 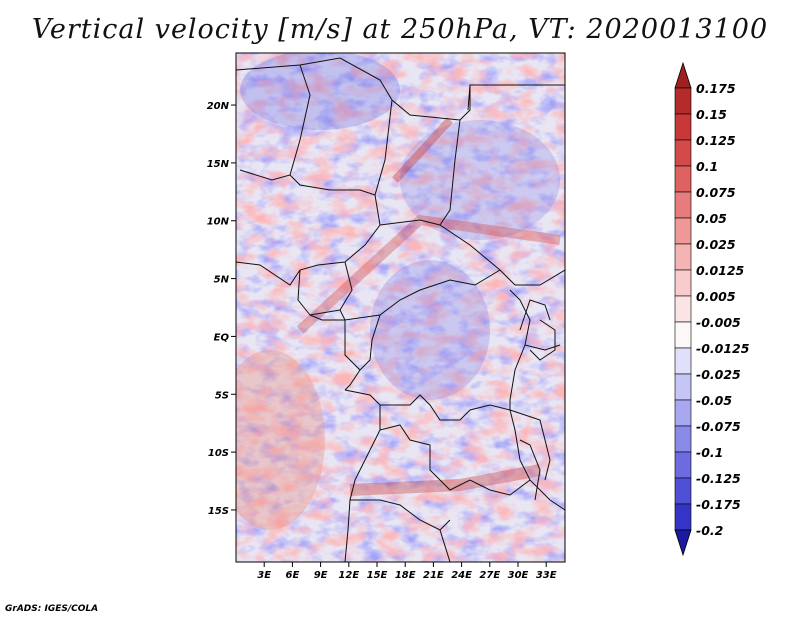 What do you see at coordinates (321, 575) in the screenshot?
I see `lon-tick-label: 9E` at bounding box center [321, 575].